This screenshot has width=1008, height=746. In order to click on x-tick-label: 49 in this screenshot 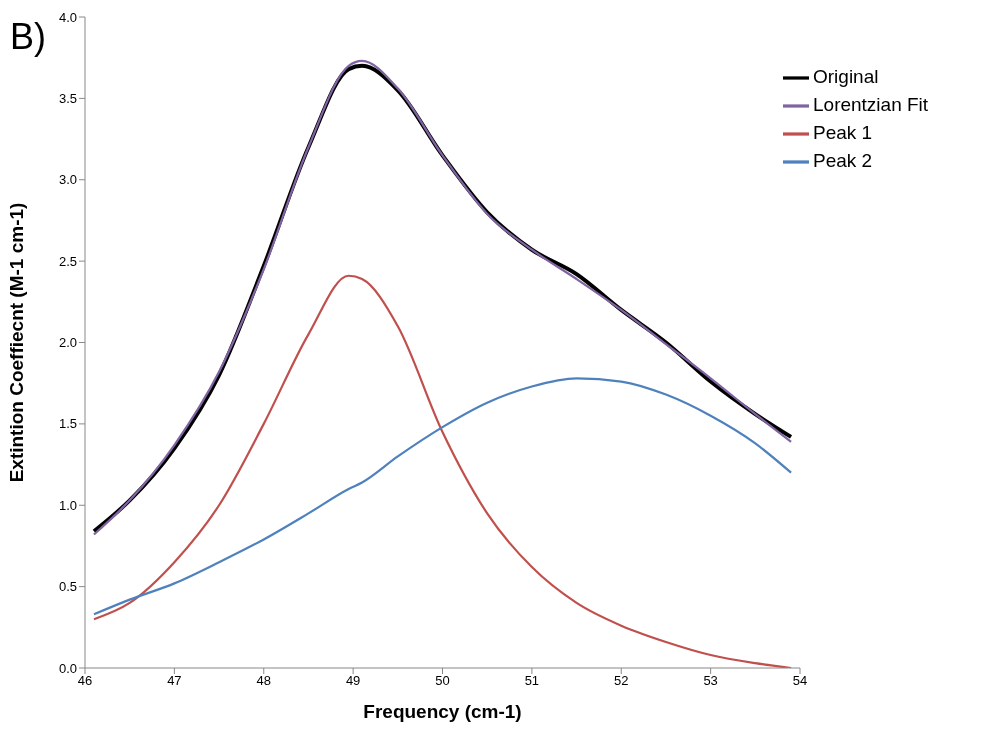, I will do `click(353, 681)`.